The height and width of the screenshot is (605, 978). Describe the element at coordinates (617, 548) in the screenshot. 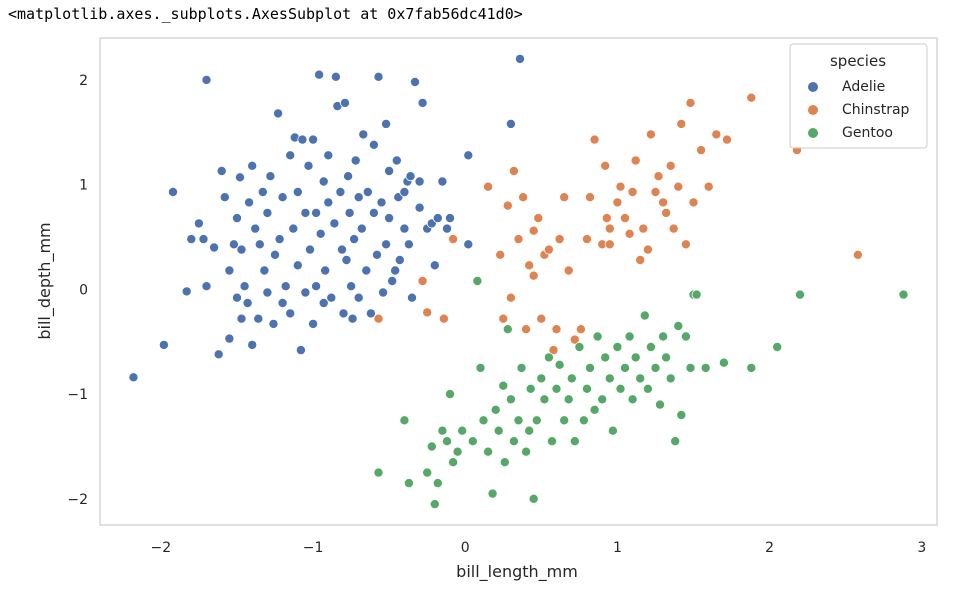

I see `x-tick-label: 1` at that location.